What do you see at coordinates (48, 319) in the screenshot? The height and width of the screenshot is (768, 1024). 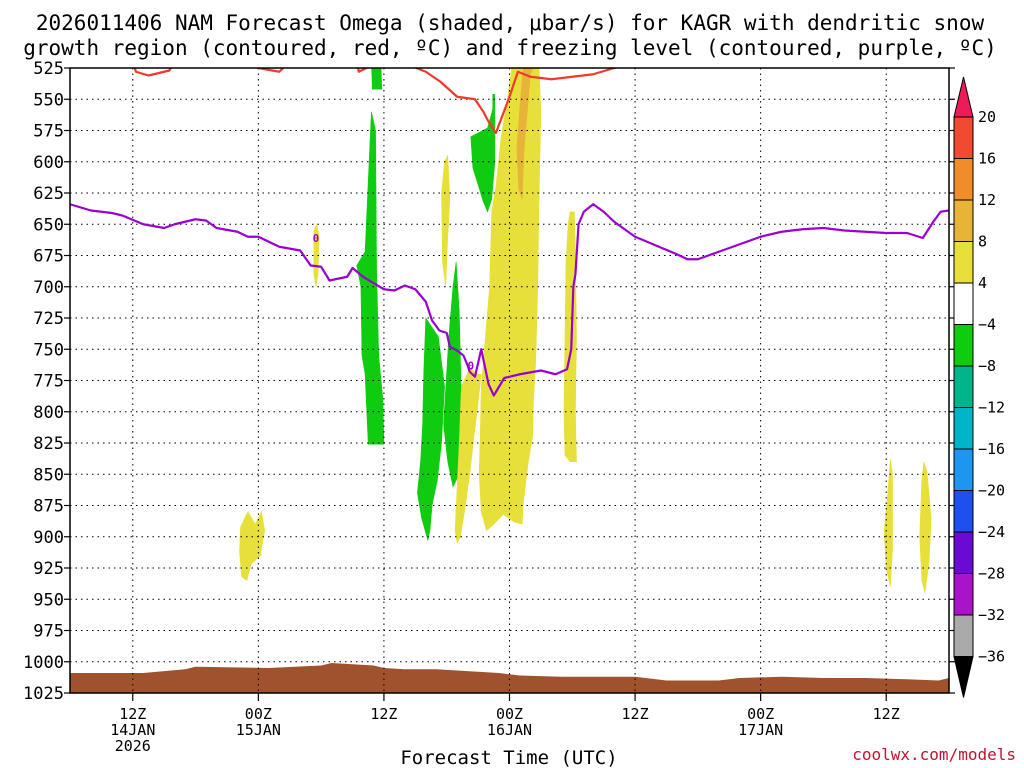 I see `y-tick-label: 725` at bounding box center [48, 319].